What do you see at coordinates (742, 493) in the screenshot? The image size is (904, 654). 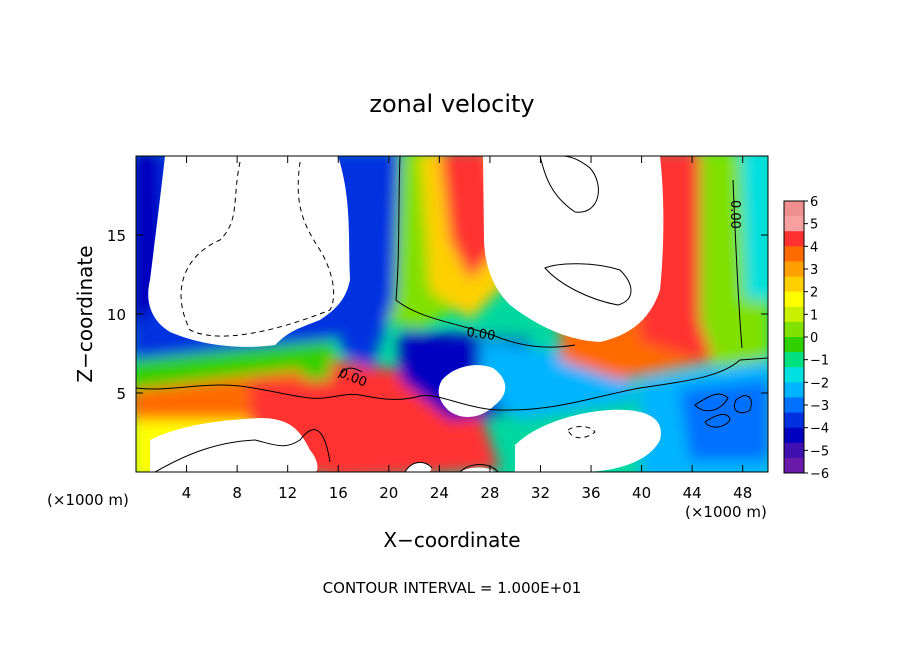 I see `x-tick-label: 48` at bounding box center [742, 493].